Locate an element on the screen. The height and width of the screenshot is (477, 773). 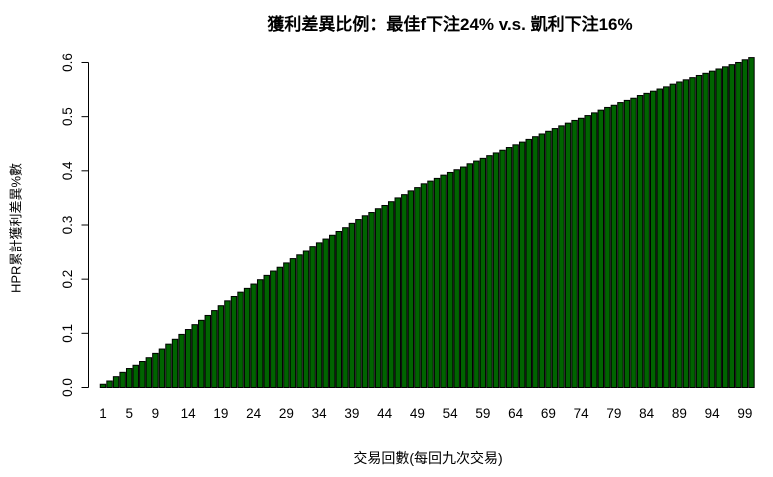
y-tick-label: 0.2 is located at coordinates (67, 279).